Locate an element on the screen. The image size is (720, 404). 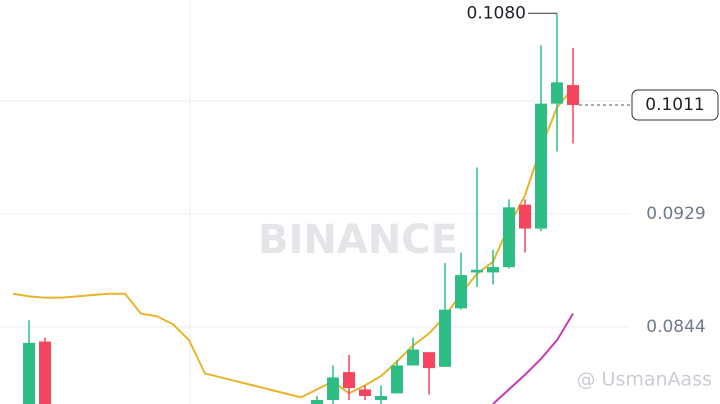
last-price-box is located at coordinates (675, 105).